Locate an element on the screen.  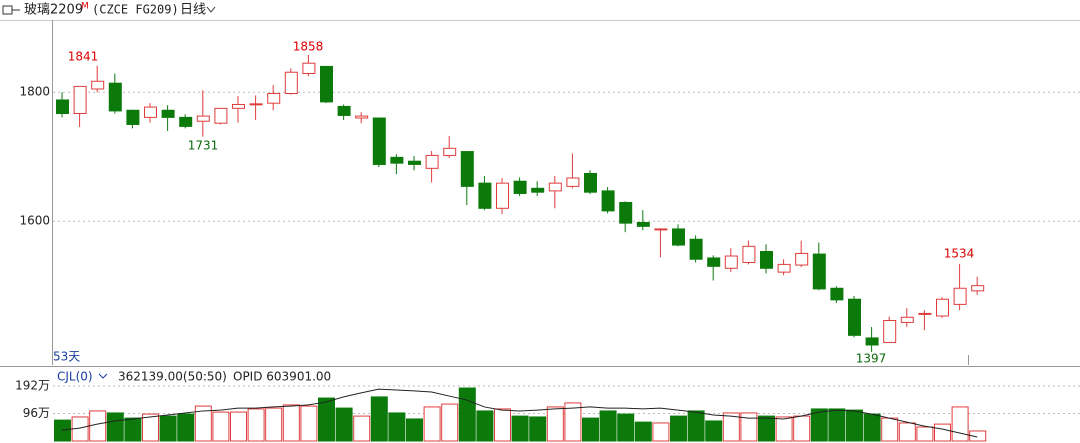
days-label: 53天 is located at coordinates (66, 357).